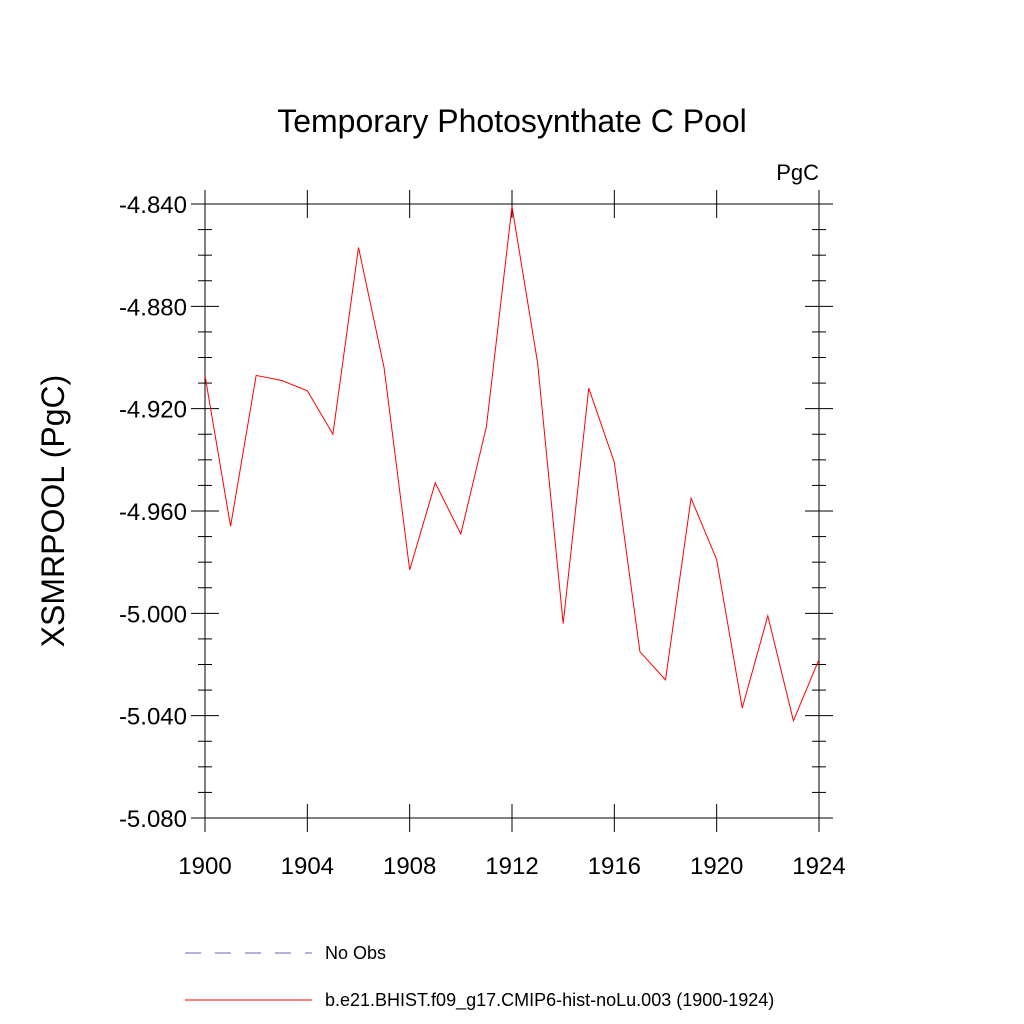 The image size is (1024, 1024). I want to click on y-tick-label: -4.880, so click(153, 307).